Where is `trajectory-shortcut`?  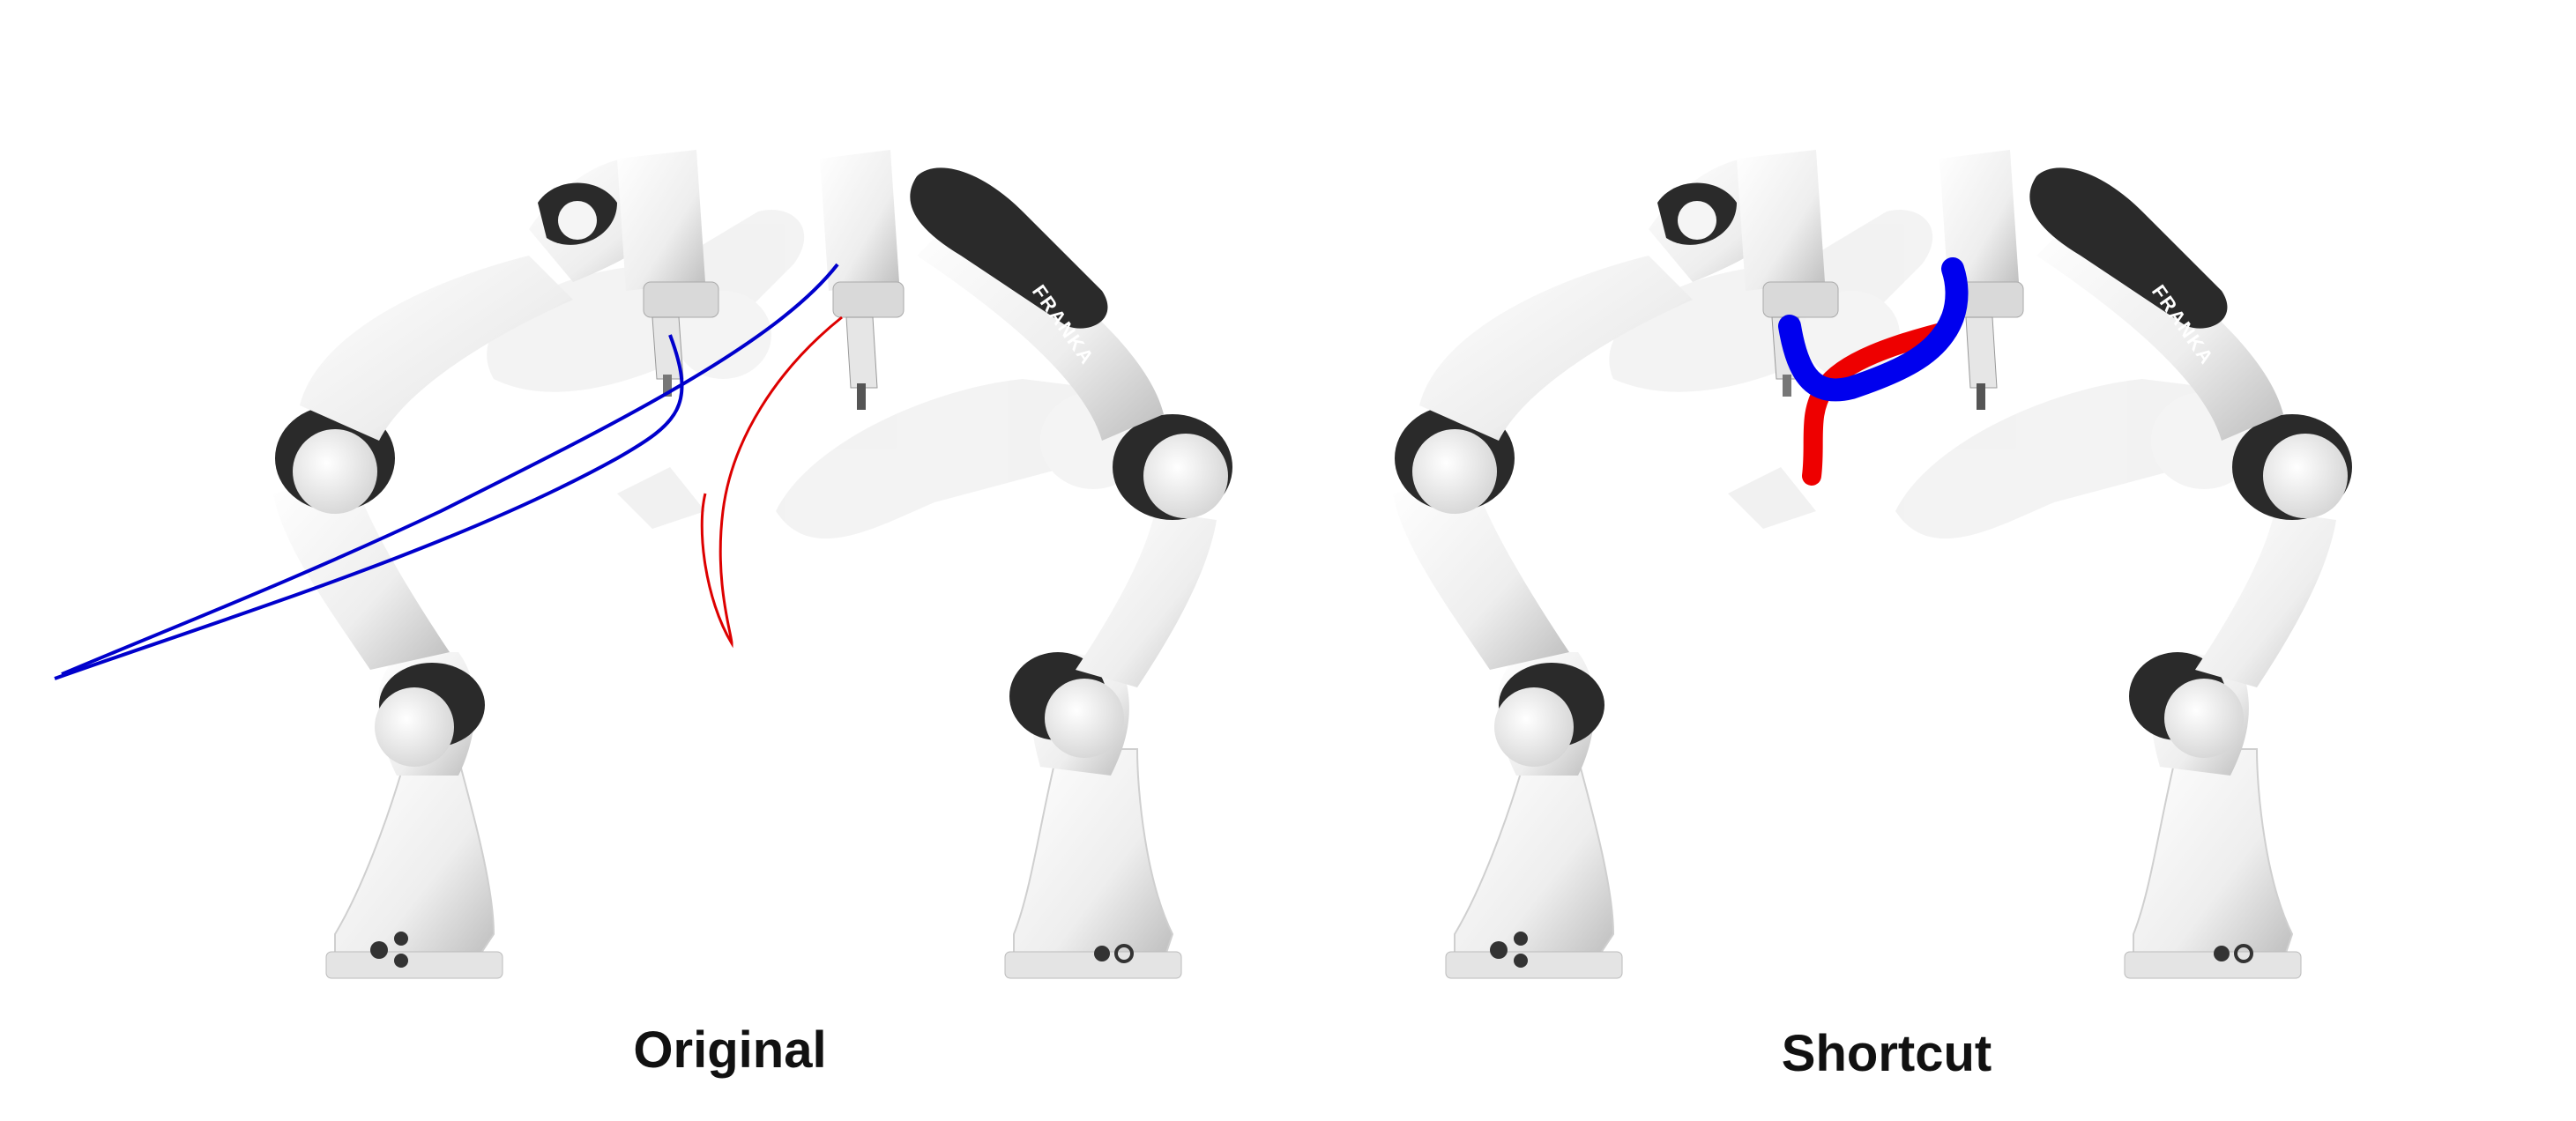 trajectory-shortcut is located at coordinates (1874, 371).